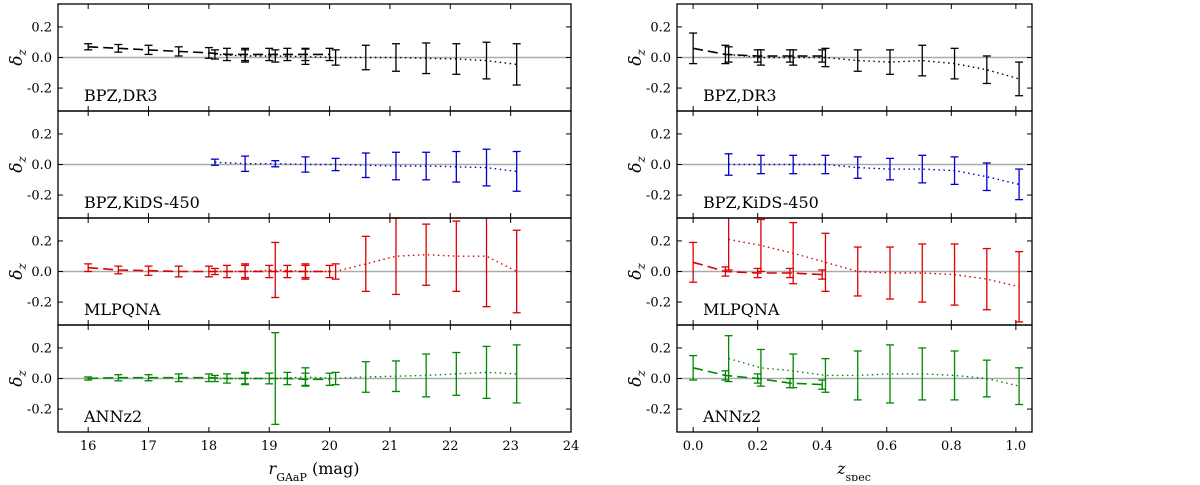 This screenshot has width=1200, height=485. Describe the element at coordinates (822, 446) in the screenshot. I see `x-tick-label: 0.4` at that location.